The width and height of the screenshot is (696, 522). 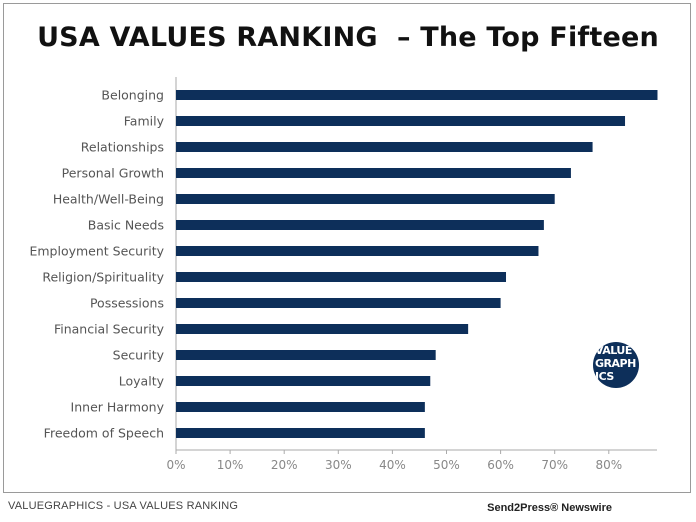 What do you see at coordinates (417, 95) in the screenshot?
I see `bar-belonging` at bounding box center [417, 95].